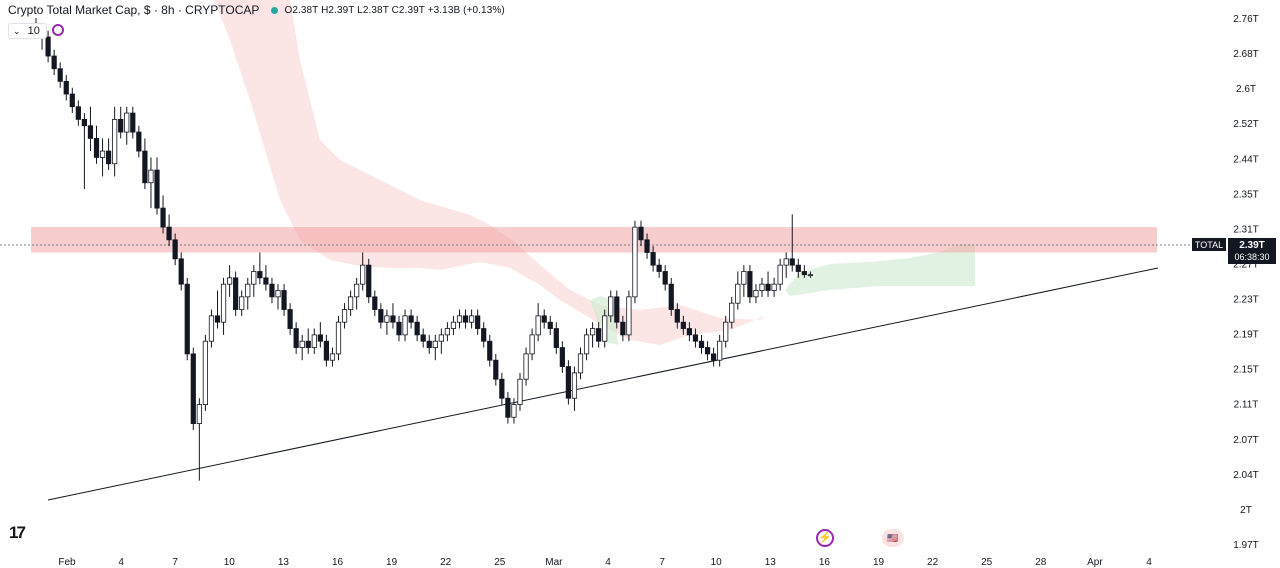 The height and width of the screenshot is (568, 1280). Describe the element at coordinates (893, 538) in the screenshot. I see `us-flag-event-icon: 🇺🇸` at that location.